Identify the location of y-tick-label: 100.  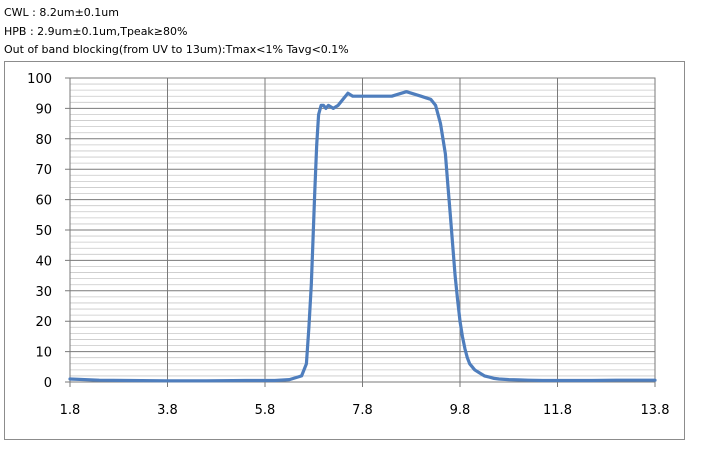
(39, 79).